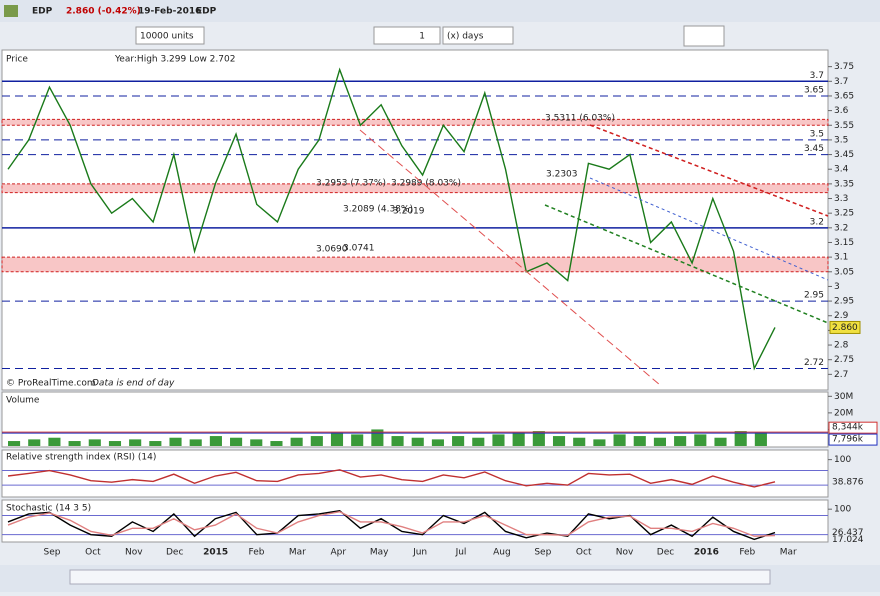 This screenshot has height=596, width=880. What do you see at coordinates (817, 76) in the screenshot?
I see `level-label: 3.7` at bounding box center [817, 76].